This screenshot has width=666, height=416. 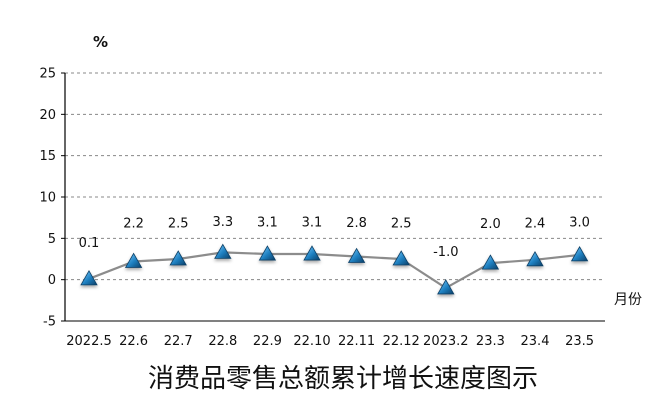 I want to click on x-axis-label: 月份, so click(x=628, y=300).